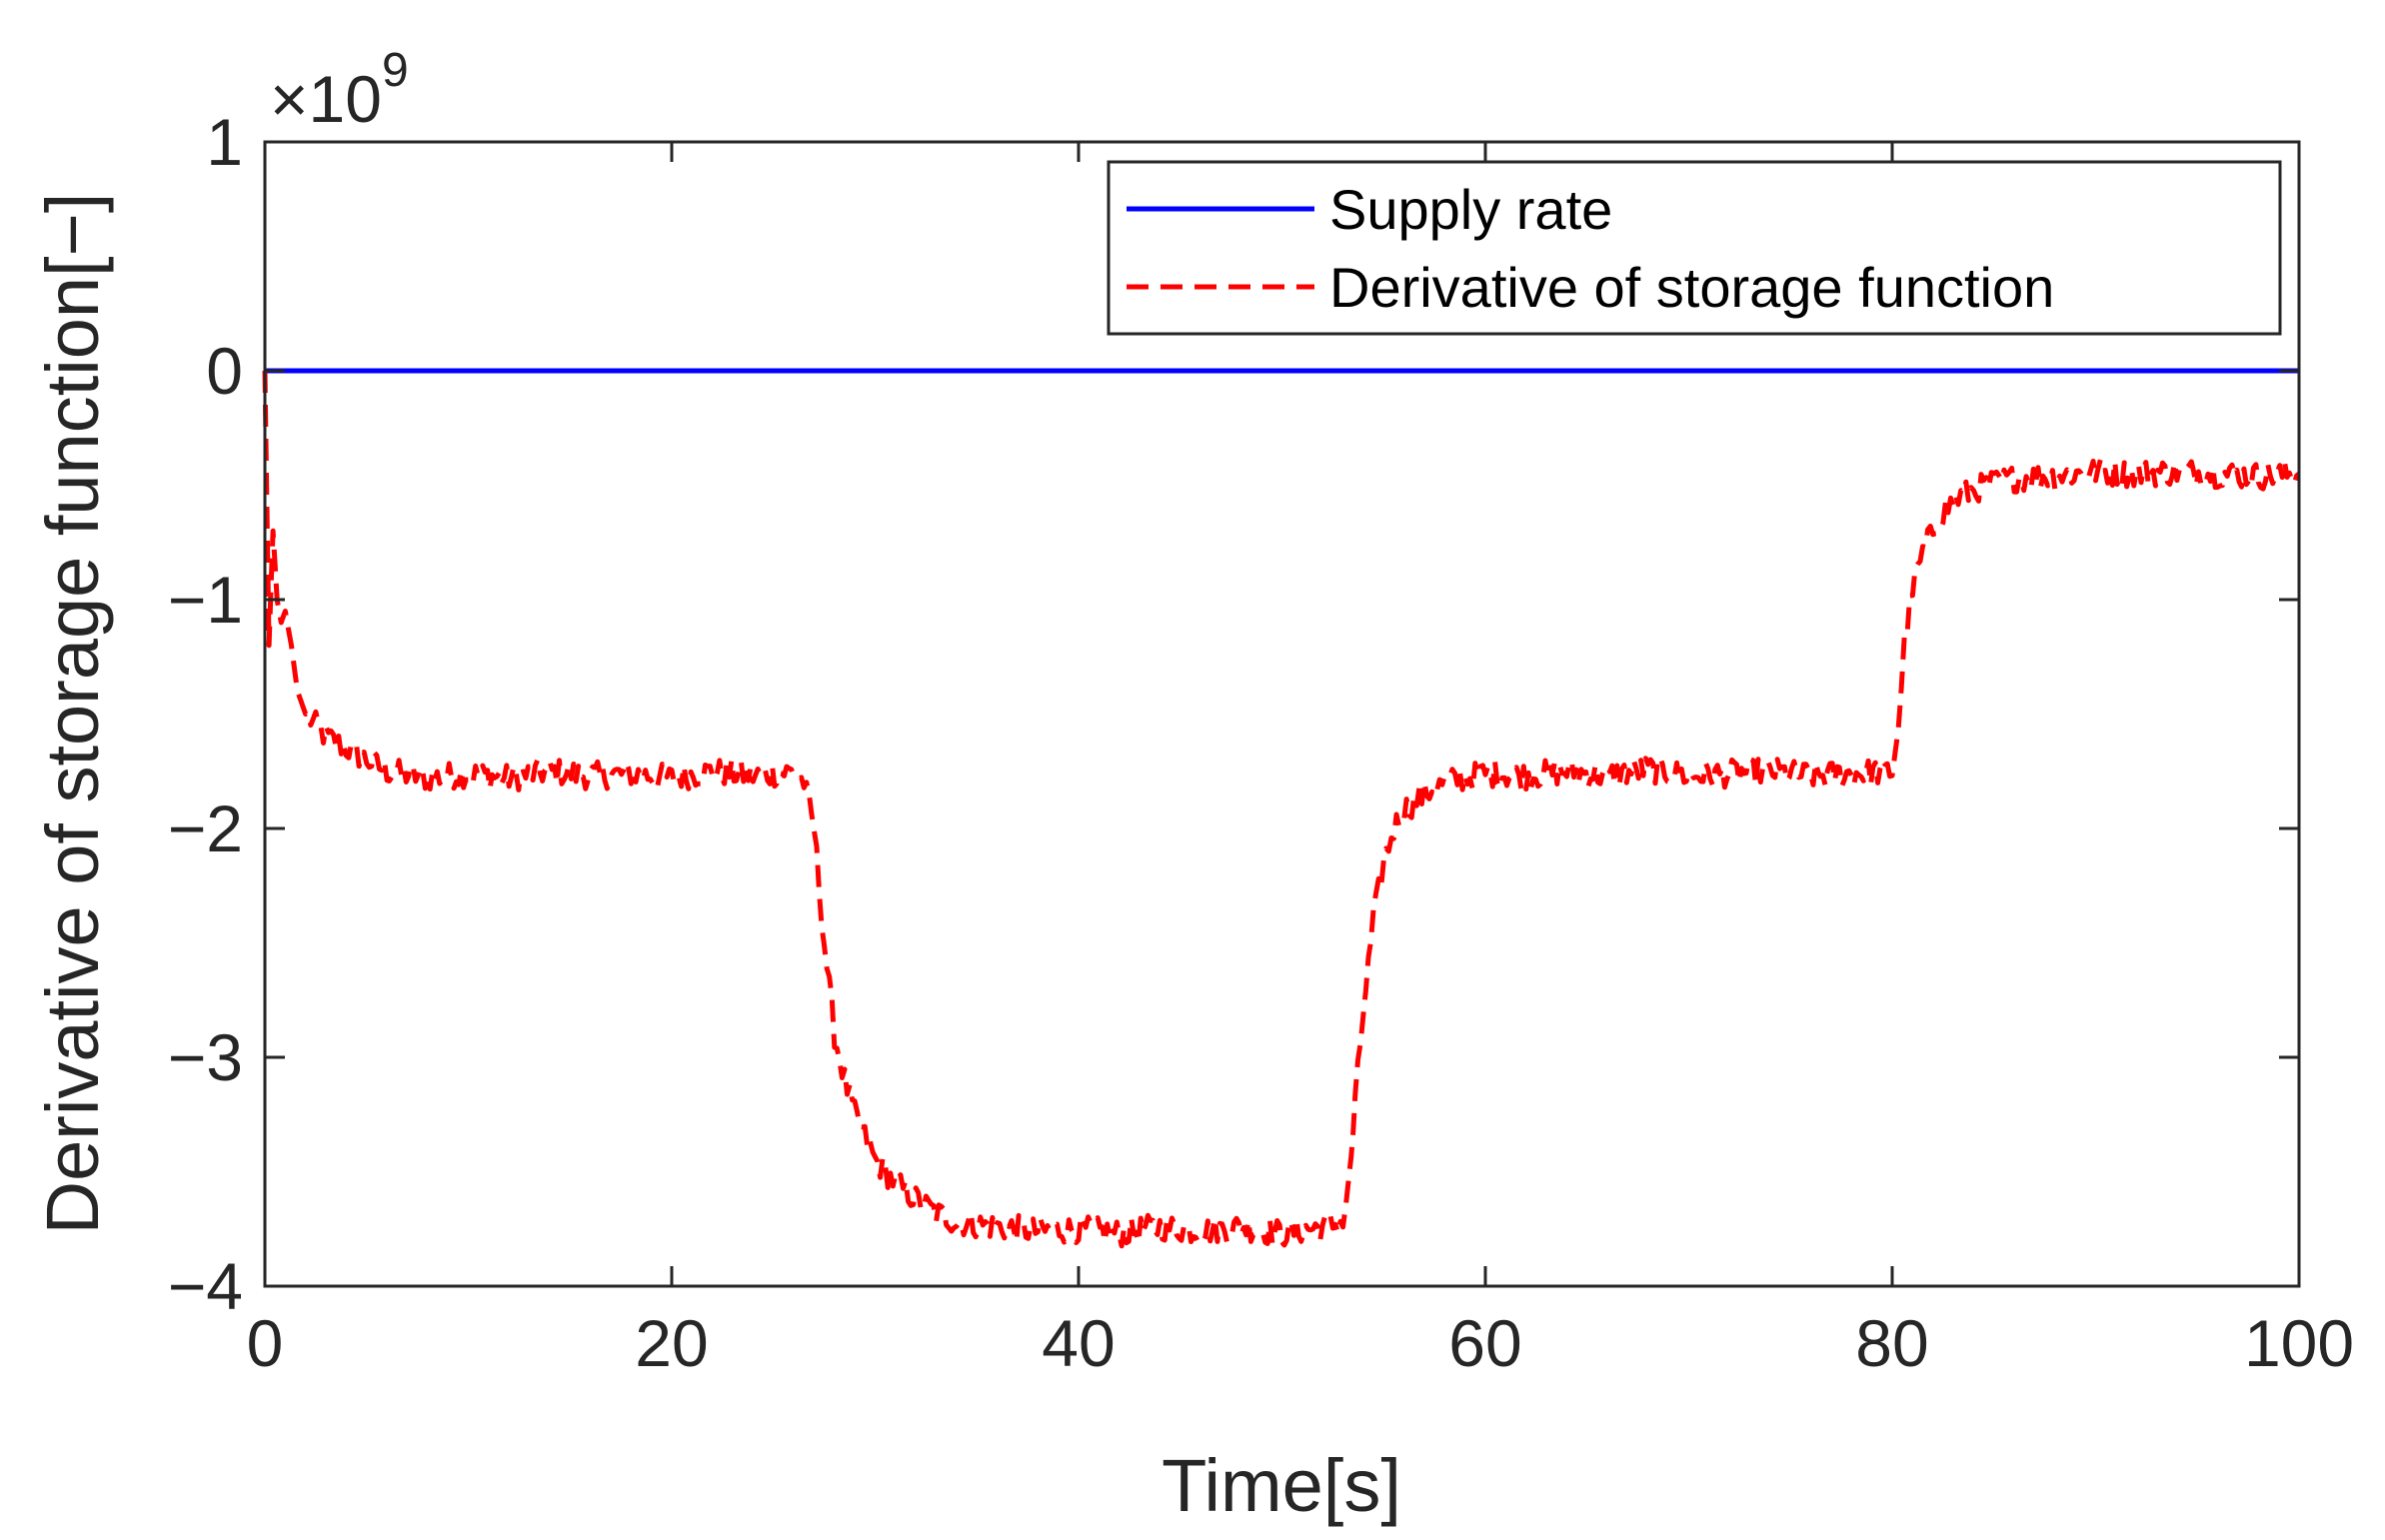  I want to click on legend-label-supply-rate: Supply rate, so click(1470, 209).